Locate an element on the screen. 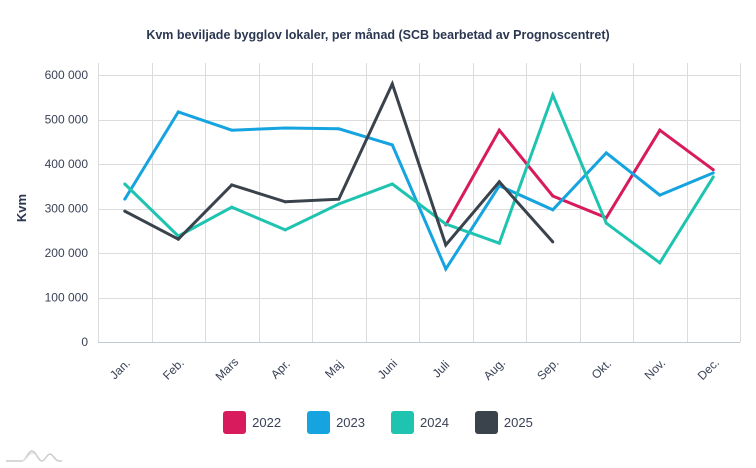  x-tick-label: Jan. is located at coordinates (120, 369).